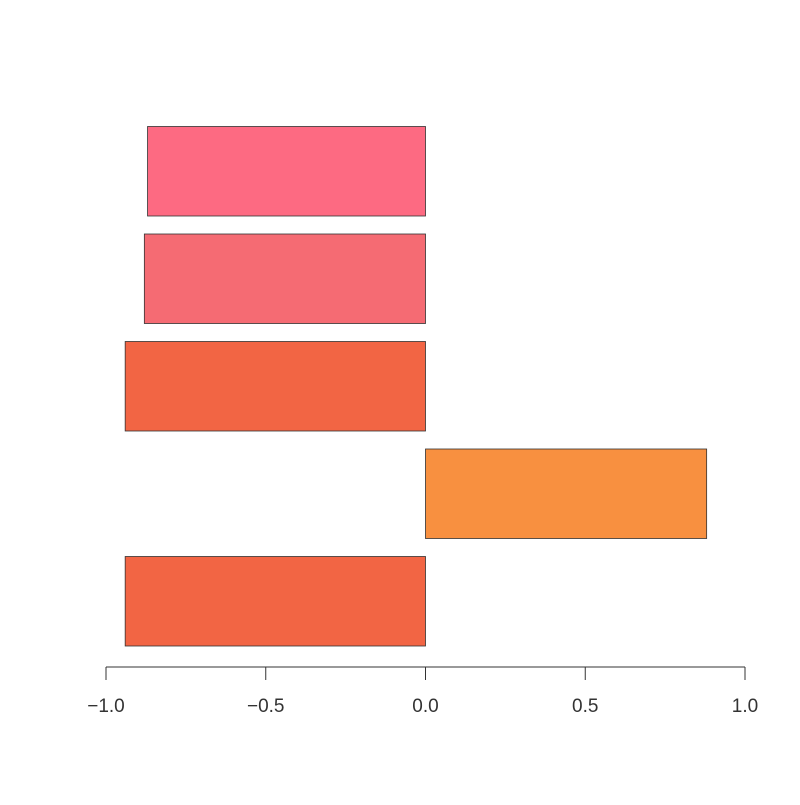  What do you see at coordinates (745, 706) in the screenshot?
I see `x-tick-label: 1.0` at bounding box center [745, 706].